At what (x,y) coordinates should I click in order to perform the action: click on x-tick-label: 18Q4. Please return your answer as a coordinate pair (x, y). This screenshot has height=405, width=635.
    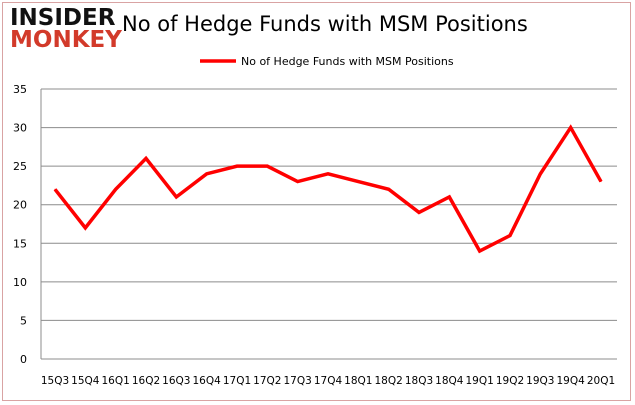
    Looking at the image, I should click on (449, 381).